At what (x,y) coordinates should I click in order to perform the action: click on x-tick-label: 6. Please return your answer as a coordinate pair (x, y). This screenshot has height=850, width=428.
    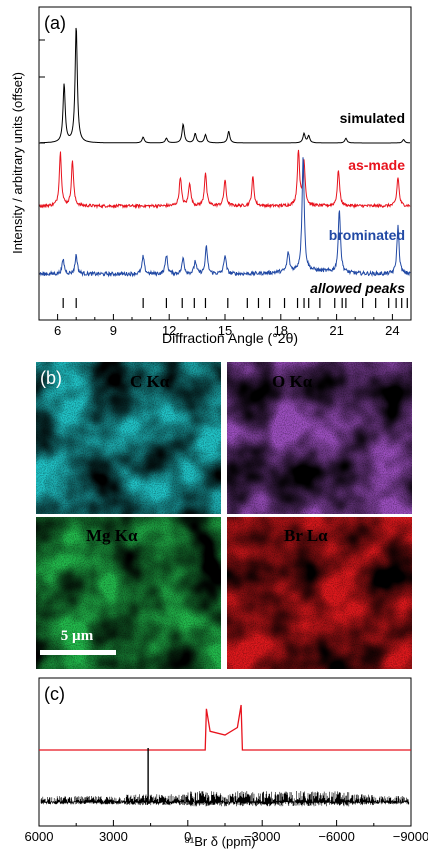
    Looking at the image, I should click on (57, 330).